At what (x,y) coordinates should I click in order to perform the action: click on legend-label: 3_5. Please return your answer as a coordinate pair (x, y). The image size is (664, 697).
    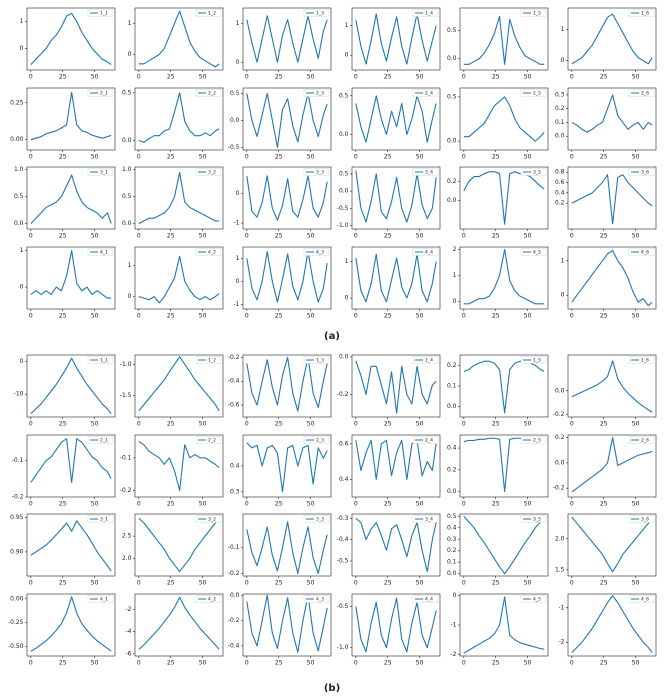
    Looking at the image, I should click on (537, 520).